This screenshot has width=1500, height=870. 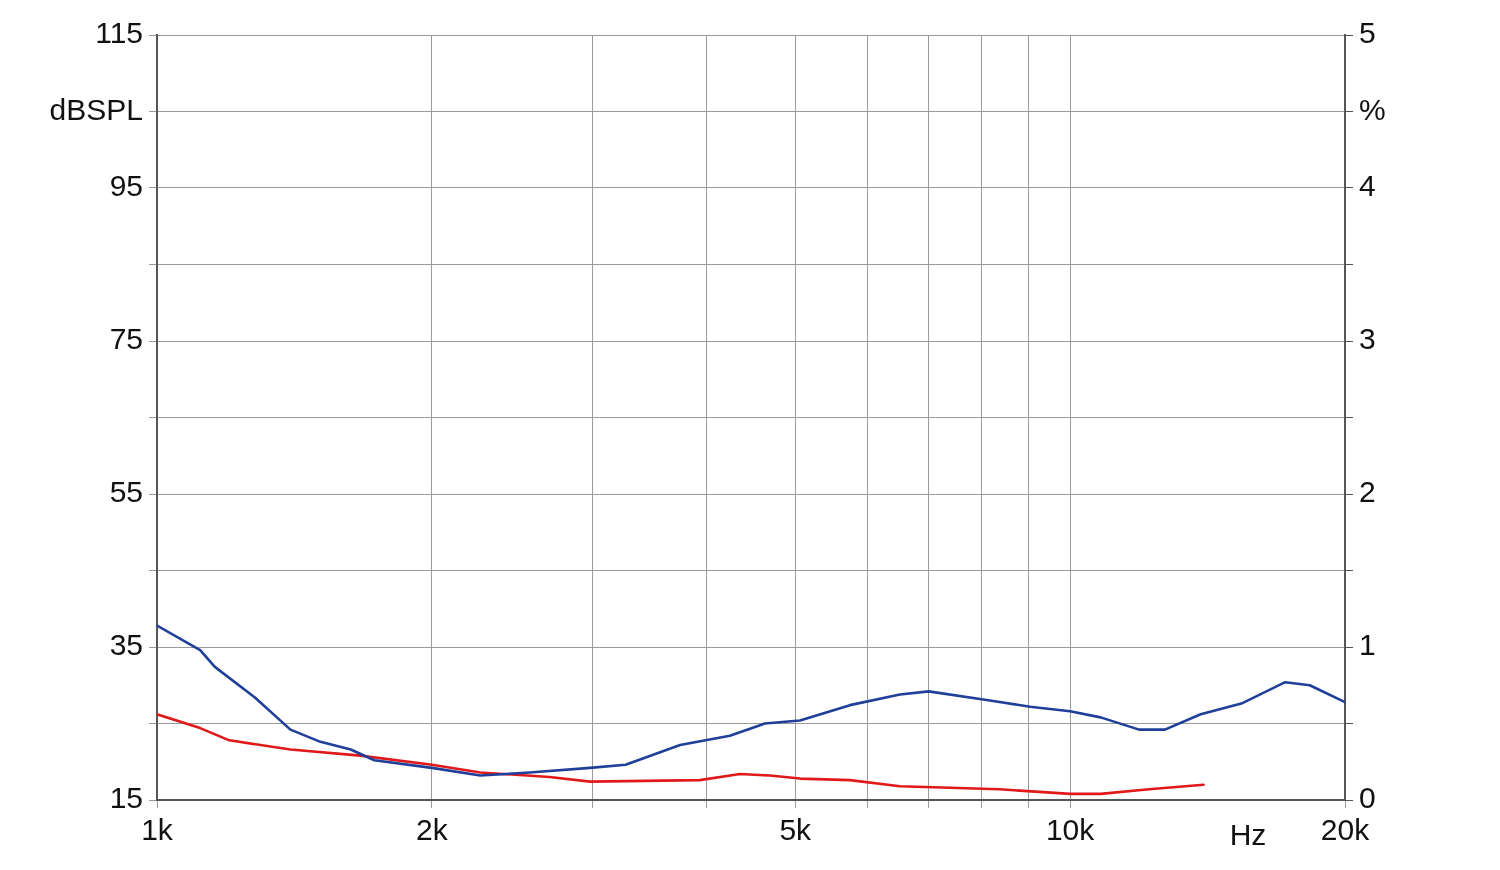 What do you see at coordinates (1367, 798) in the screenshot?
I see `y2-tick-label: 0` at bounding box center [1367, 798].